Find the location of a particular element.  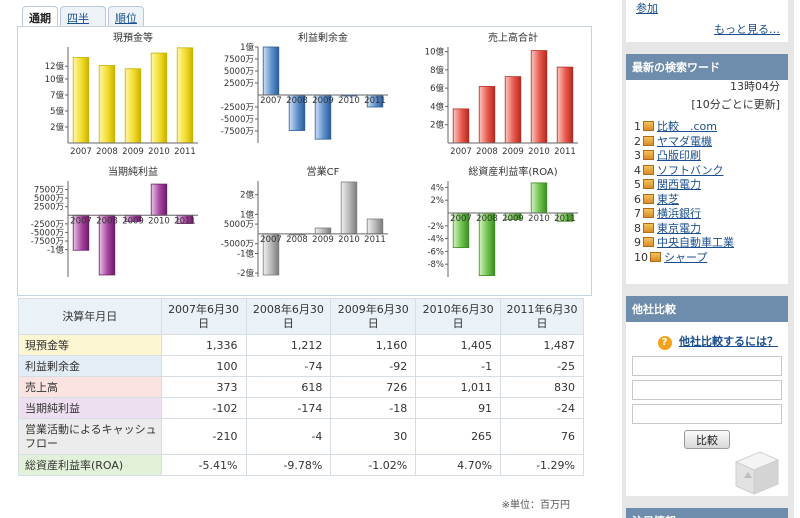

table-row: 当期純利益 -102 -174 -18 91 -24 is located at coordinates (301, 408).